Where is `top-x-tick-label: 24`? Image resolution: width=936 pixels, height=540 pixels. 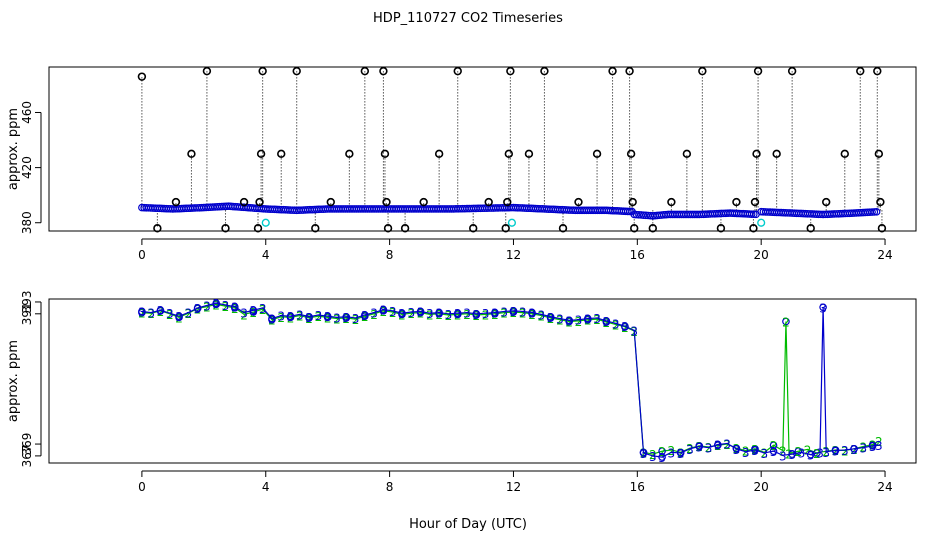 top-x-tick-label: 24 is located at coordinates (884, 255).